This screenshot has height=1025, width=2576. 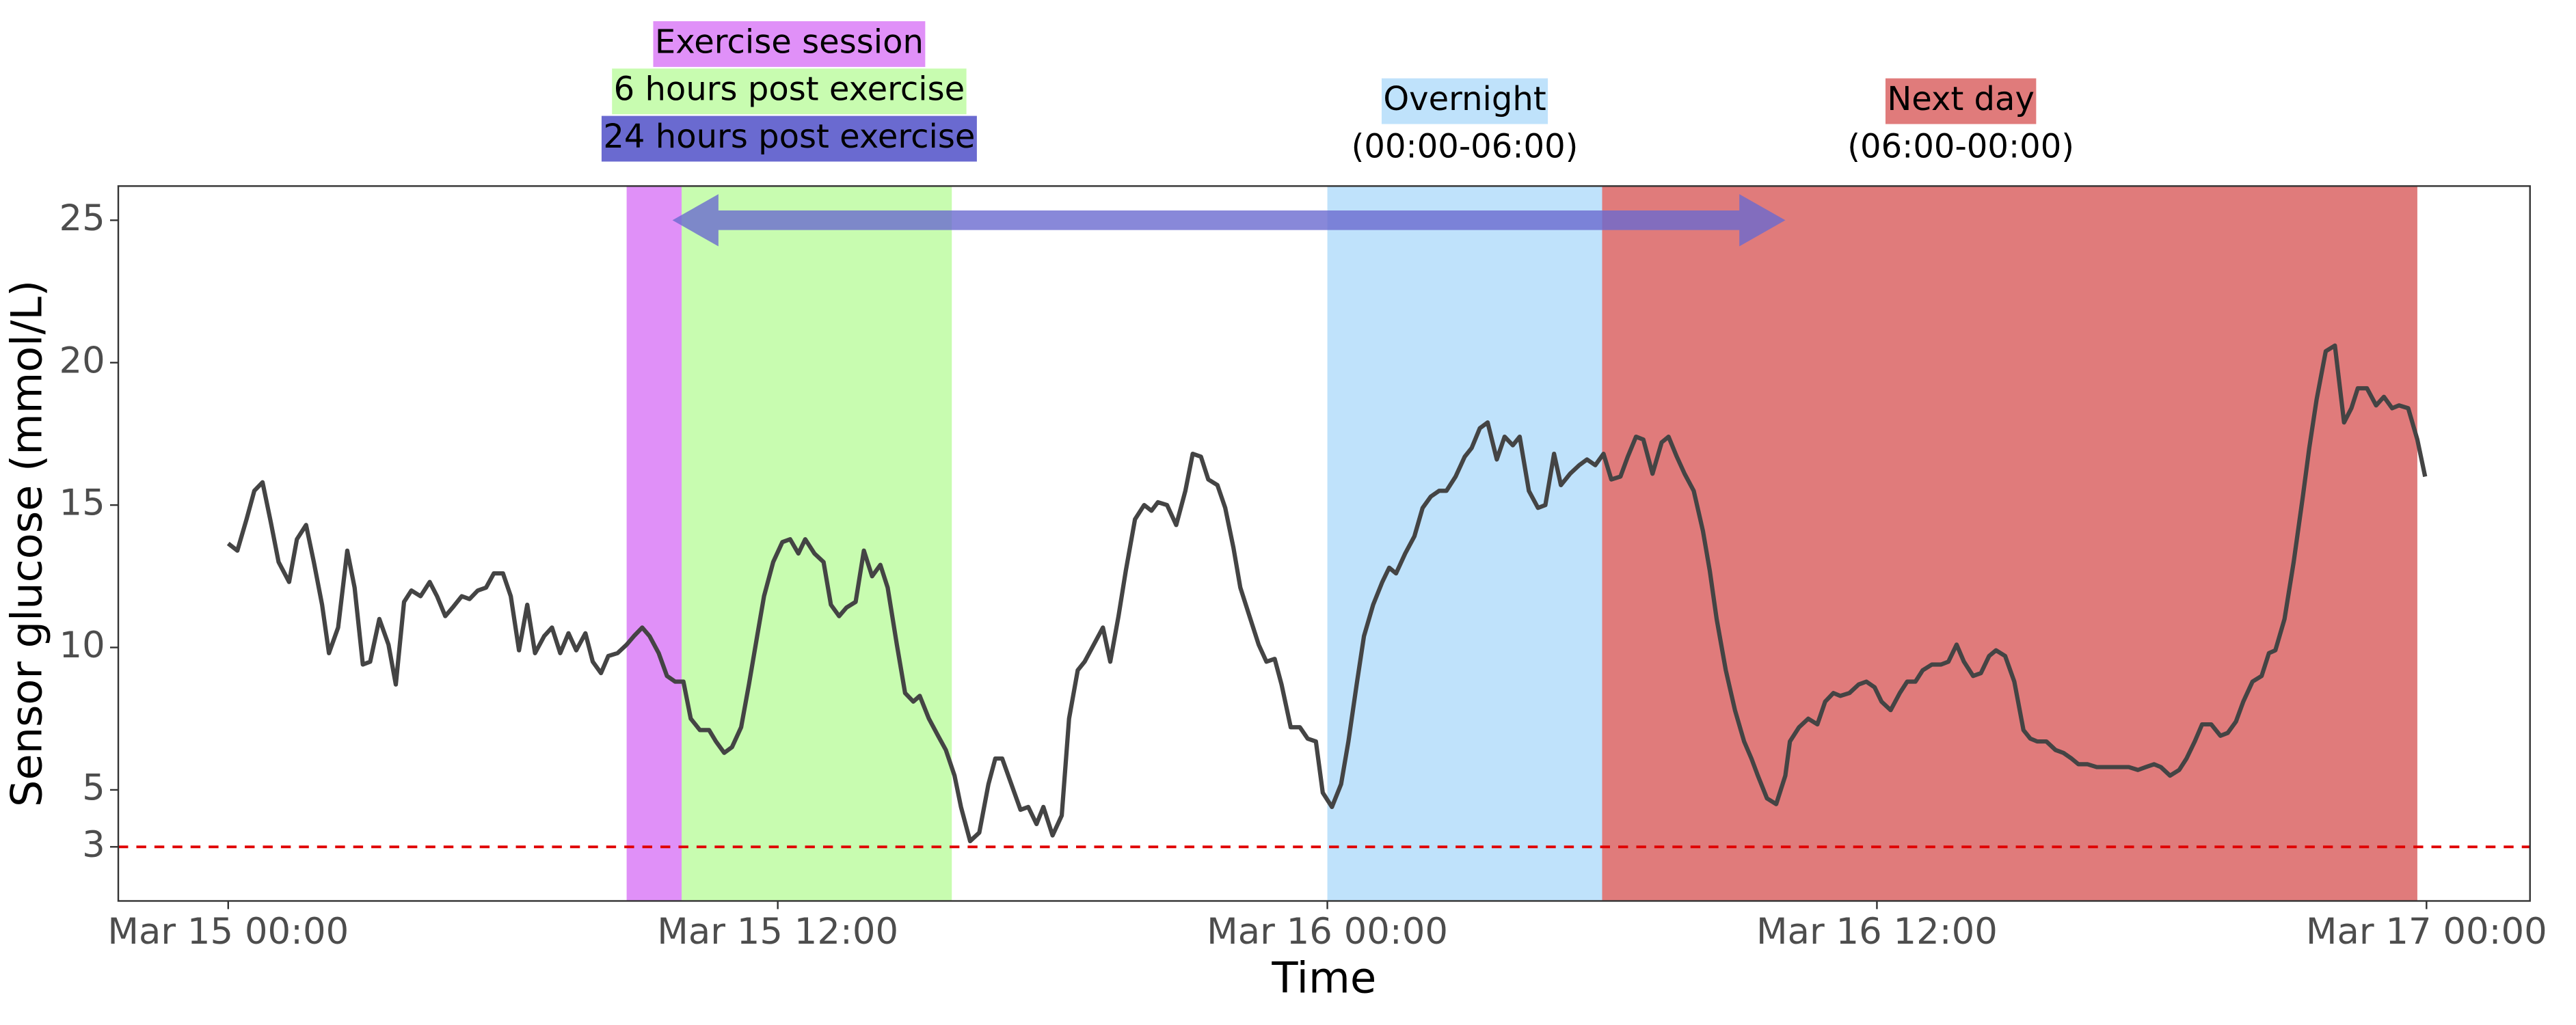 What do you see at coordinates (228, 932) in the screenshot?
I see `x-tick-label: Mar 15 00:00` at bounding box center [228, 932].